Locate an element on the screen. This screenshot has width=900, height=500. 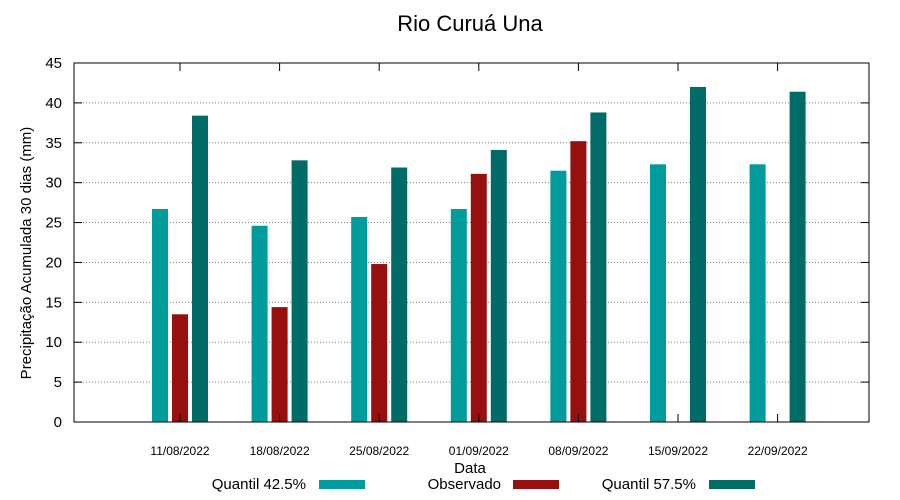
bar-quantil-57-5--0 is located at coordinates (200, 269).